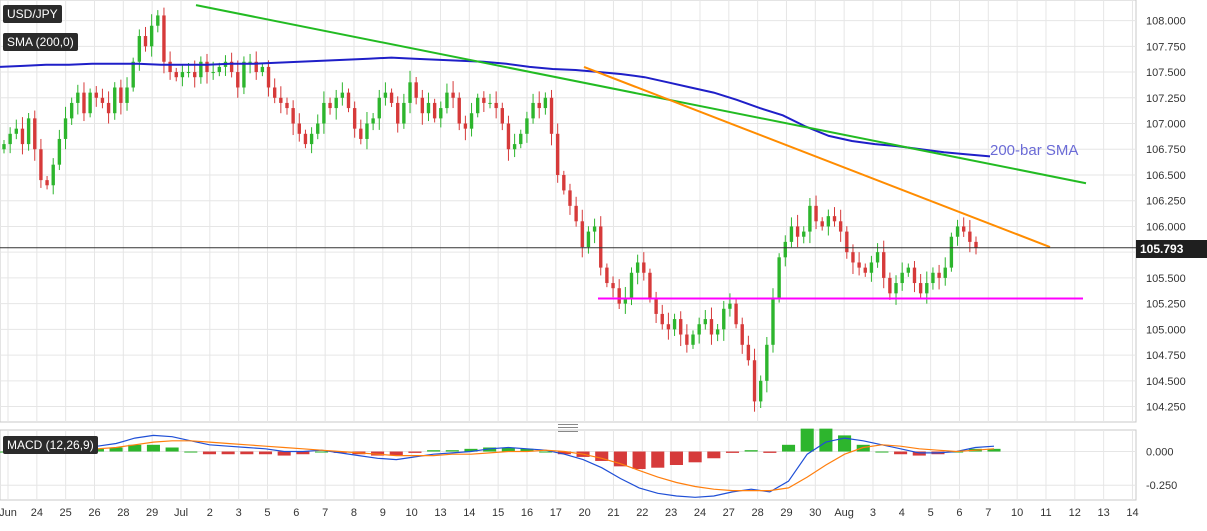  I want to click on main-y-tick-label: 107.000, so click(1166, 125).